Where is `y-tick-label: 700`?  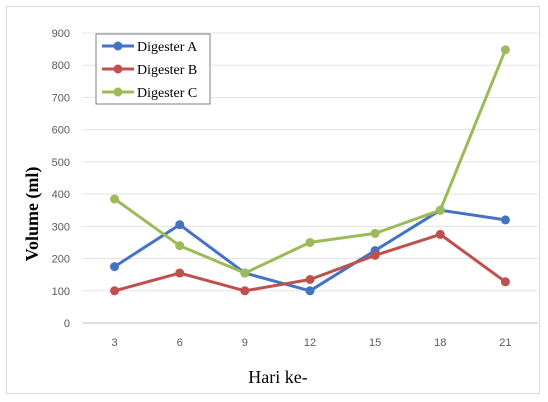 y-tick-label: 700 is located at coordinates (61, 98).